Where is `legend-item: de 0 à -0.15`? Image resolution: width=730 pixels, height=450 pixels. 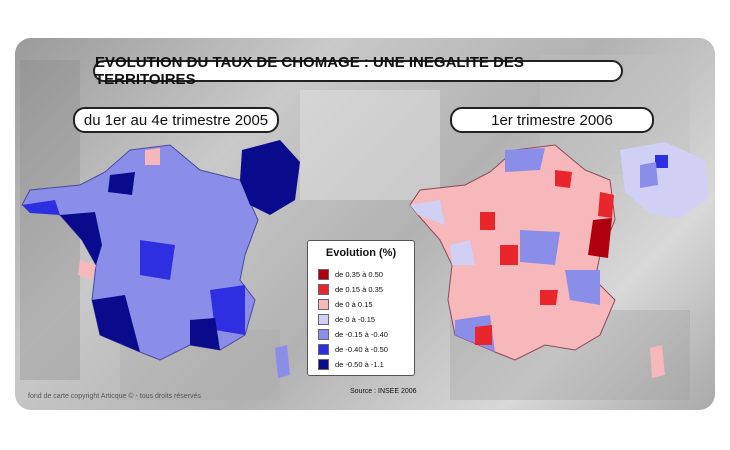 legend-item: de 0 à -0.15 is located at coordinates (346, 319).